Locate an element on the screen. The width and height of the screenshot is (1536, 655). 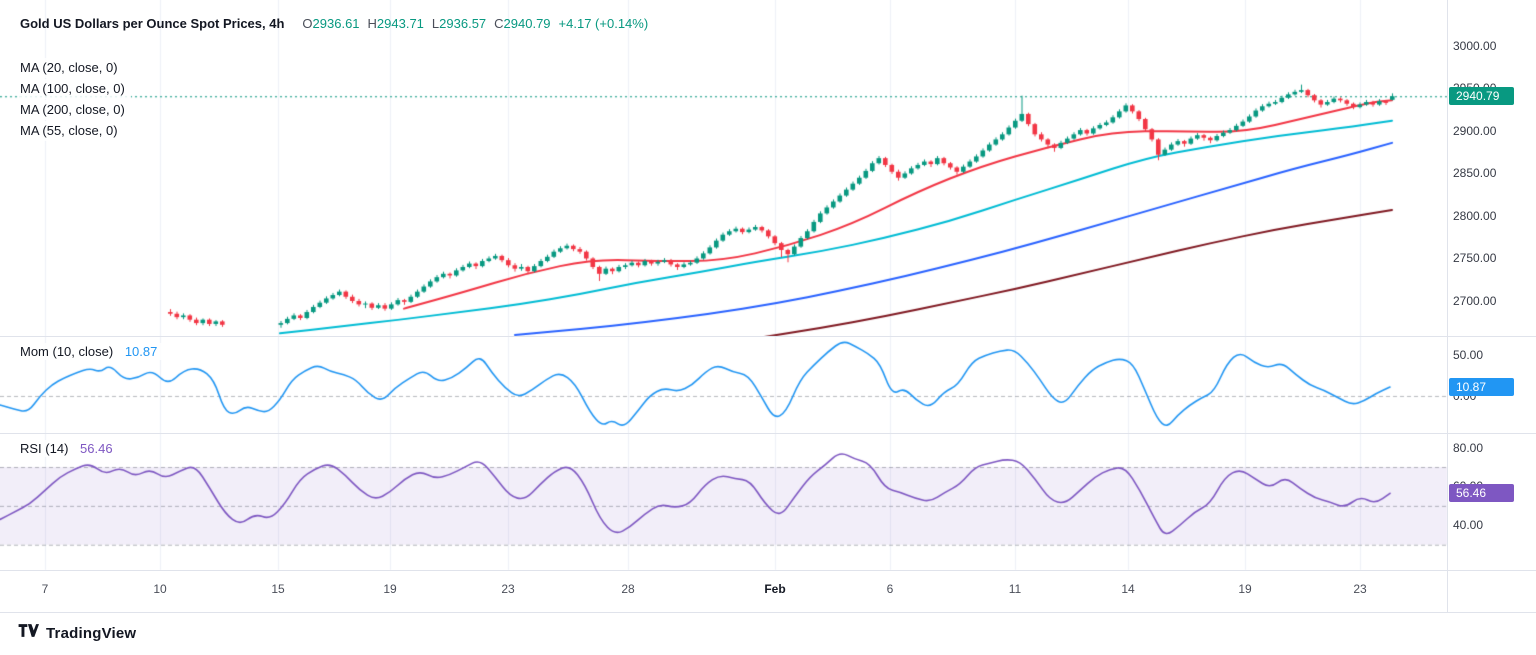
price-axis-label: 2850.00 is located at coordinates (1475, 173).